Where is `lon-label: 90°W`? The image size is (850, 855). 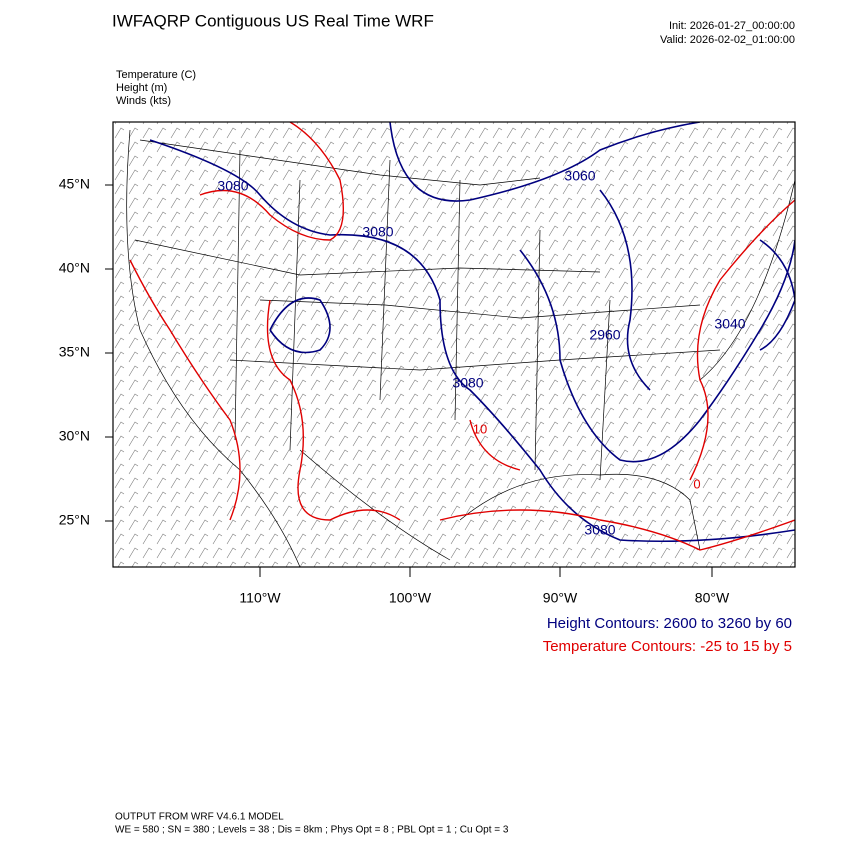
lon-label: 90°W is located at coordinates (560, 598).